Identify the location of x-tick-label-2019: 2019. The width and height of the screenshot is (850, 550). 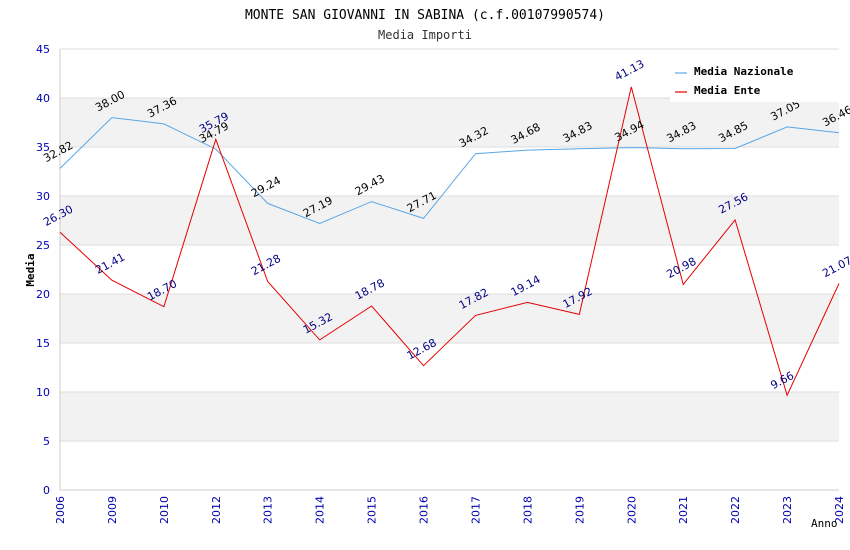
(579, 510).